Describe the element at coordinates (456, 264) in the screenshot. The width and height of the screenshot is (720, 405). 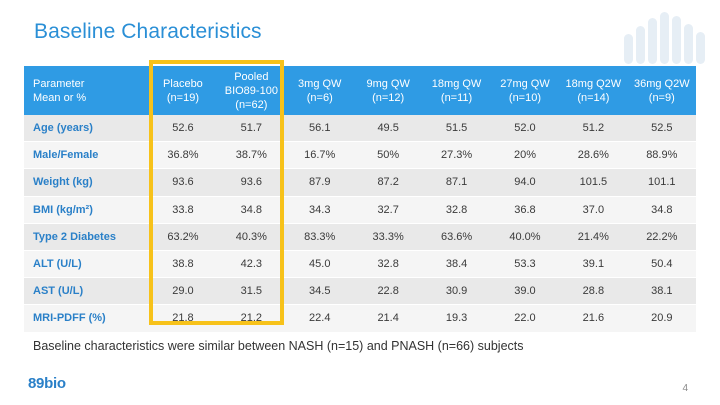
I see `table-cell: 38.4` at that location.